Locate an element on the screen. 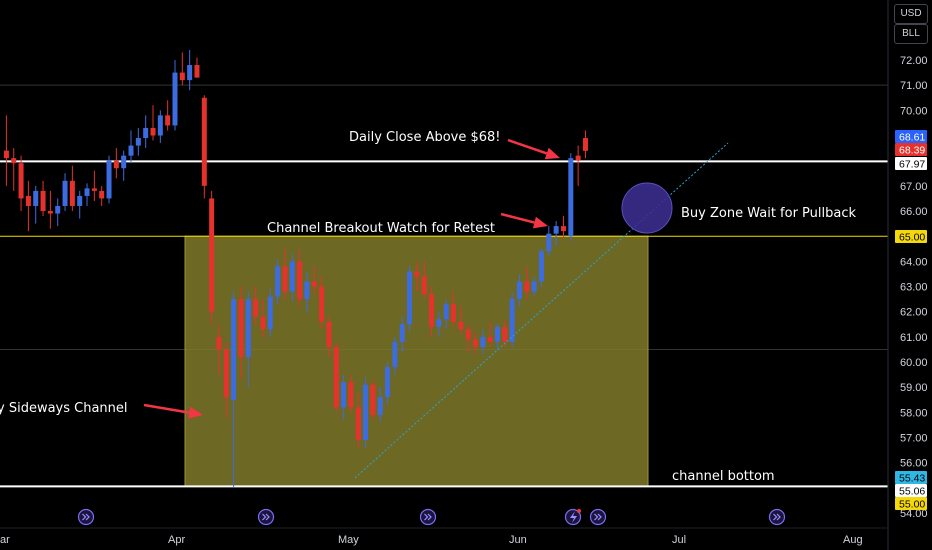 This screenshot has width=932, height=550. price-tag-label: 65.00 is located at coordinates (912, 238).